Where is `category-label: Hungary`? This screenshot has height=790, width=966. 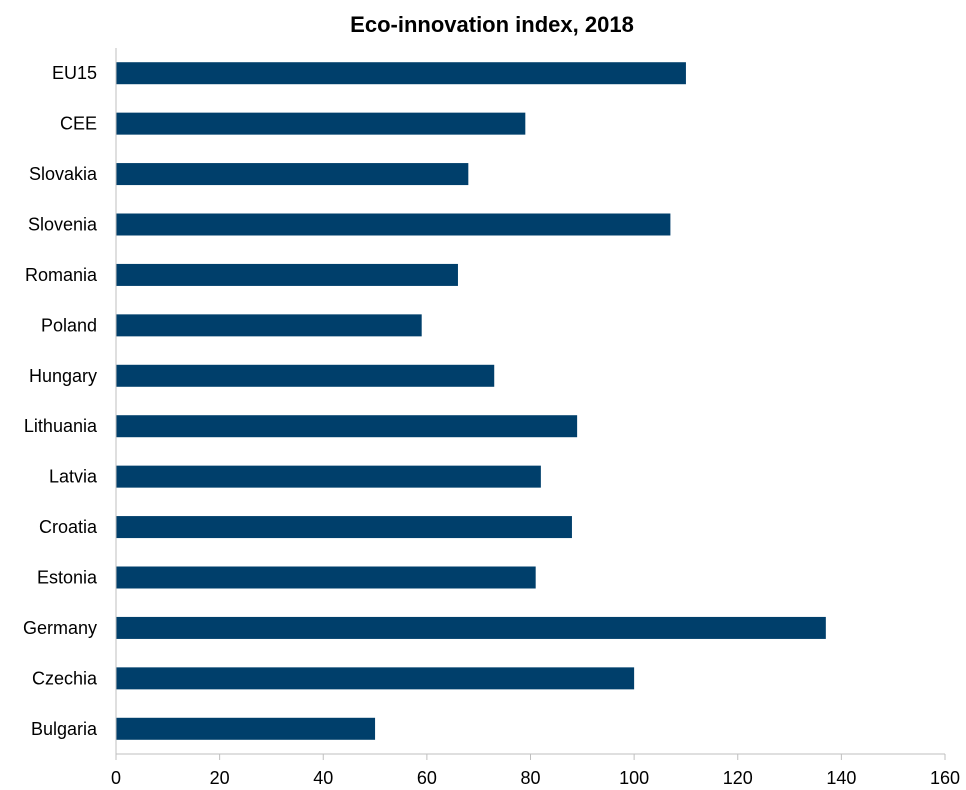
category-label: Hungary is located at coordinates (63, 376).